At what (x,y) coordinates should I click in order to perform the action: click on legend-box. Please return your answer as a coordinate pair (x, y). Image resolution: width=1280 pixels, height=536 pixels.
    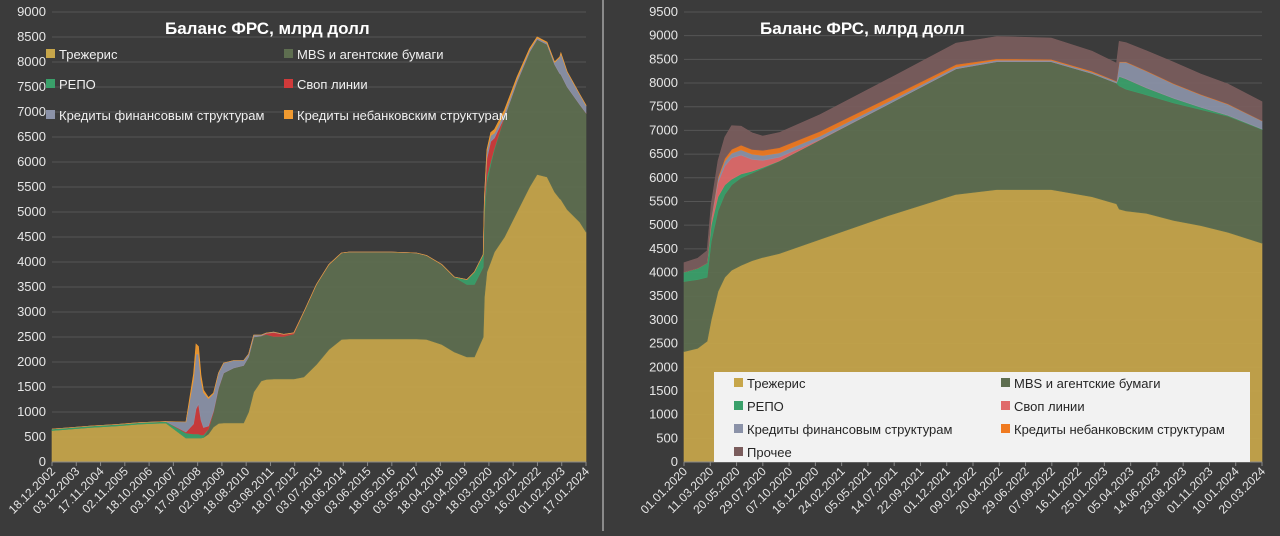
    Looking at the image, I should click on (982, 417).